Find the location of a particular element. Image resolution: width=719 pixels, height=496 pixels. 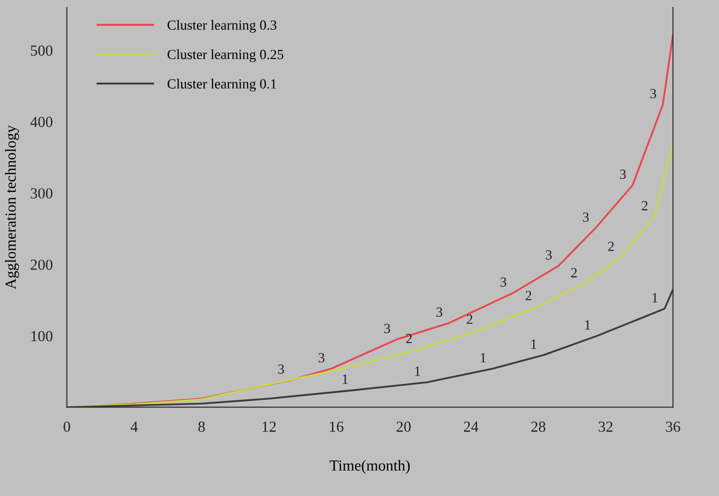

x-tick-label: 0 is located at coordinates (67, 427).